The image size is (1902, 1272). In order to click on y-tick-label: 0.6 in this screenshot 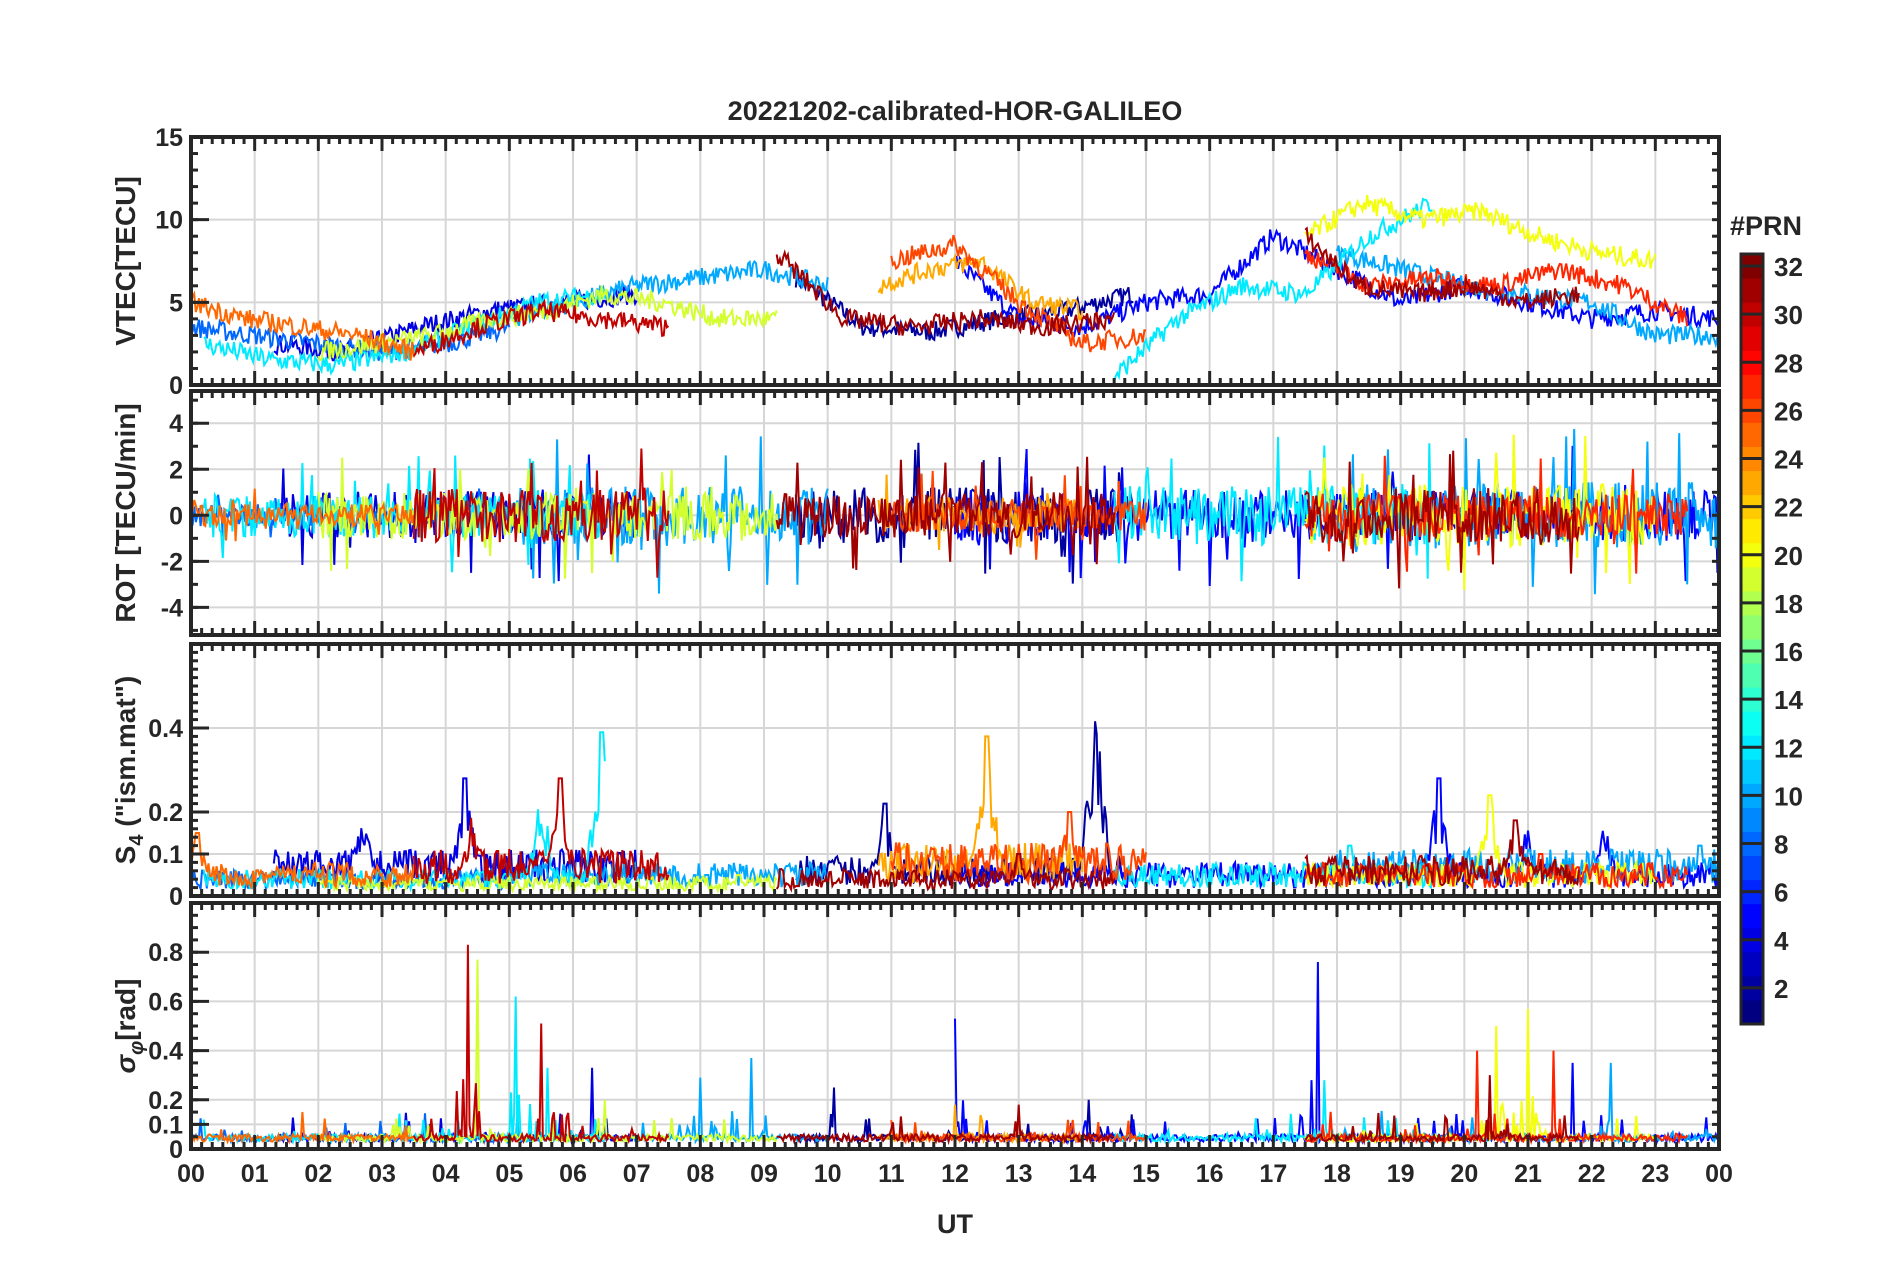, I will do `click(165, 1002)`.